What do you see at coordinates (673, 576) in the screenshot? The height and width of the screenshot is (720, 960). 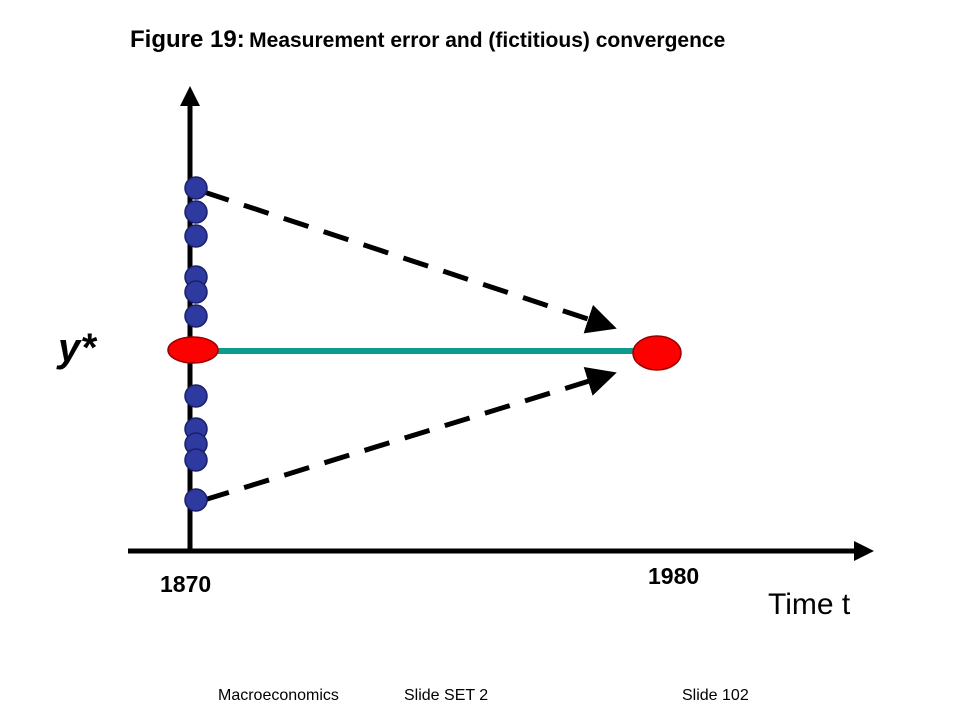 I see `year-end-label: 1980` at bounding box center [673, 576].